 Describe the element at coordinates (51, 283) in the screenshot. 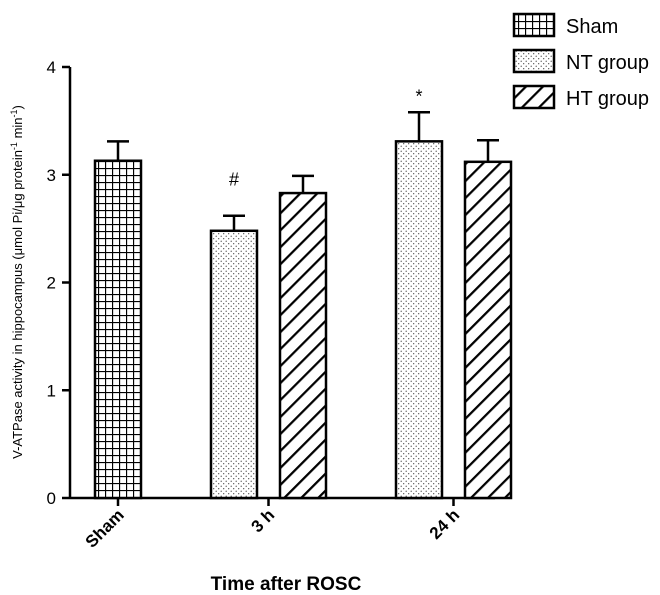

I see `y-tick-label: 2` at that location.